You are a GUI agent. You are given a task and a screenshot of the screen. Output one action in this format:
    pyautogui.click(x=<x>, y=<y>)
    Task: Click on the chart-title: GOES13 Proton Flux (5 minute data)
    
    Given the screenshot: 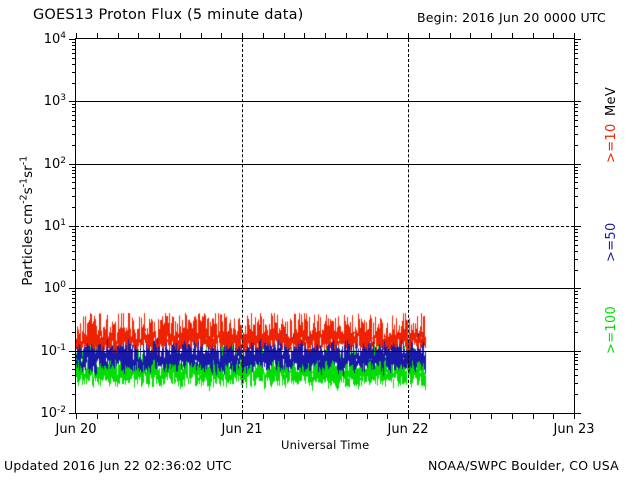 What is the action you would take?
    pyautogui.click(x=168, y=15)
    